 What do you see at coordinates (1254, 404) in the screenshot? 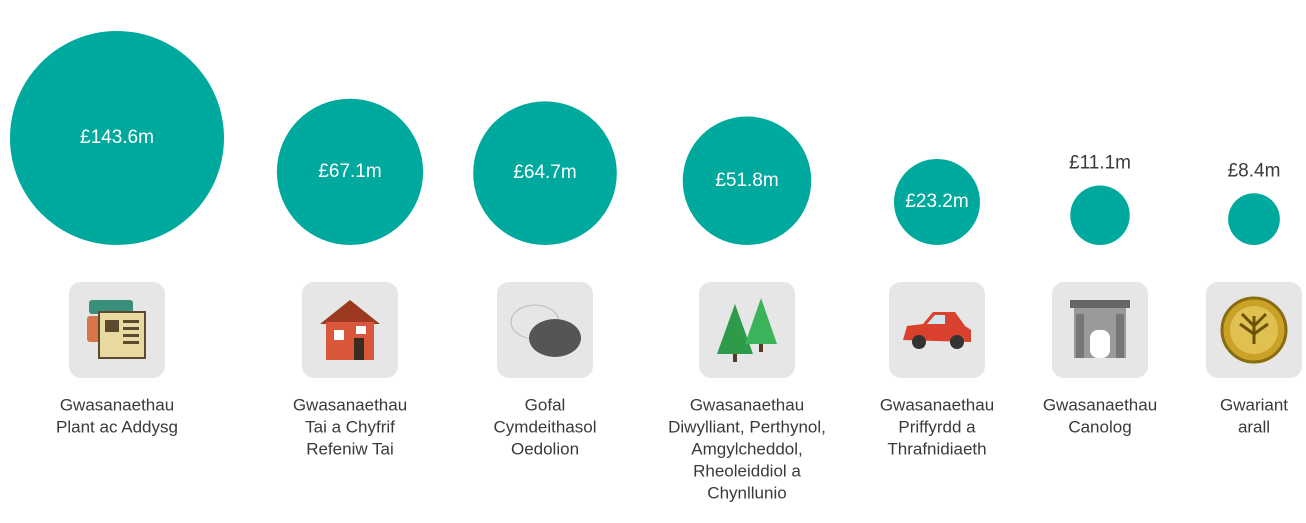
I see `category-label: Gwariant` at bounding box center [1254, 404].